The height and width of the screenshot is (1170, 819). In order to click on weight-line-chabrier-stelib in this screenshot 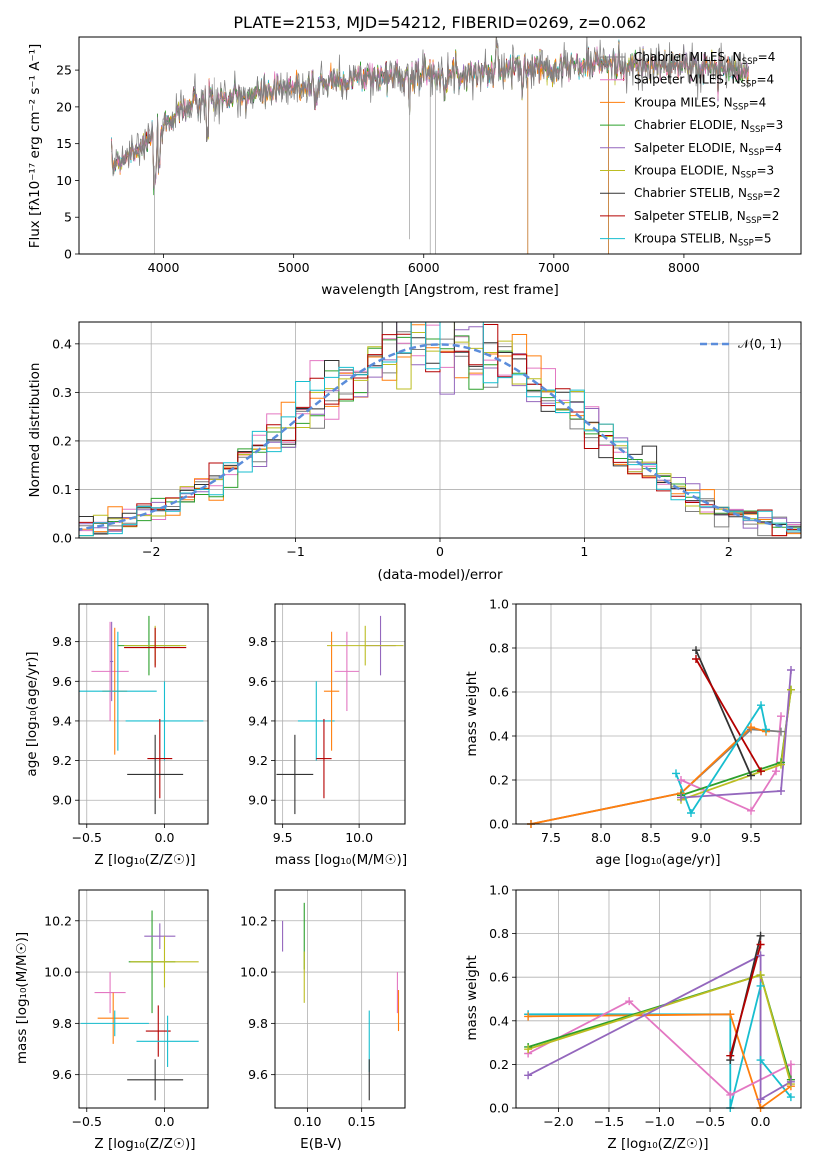, I will do `click(723, 712)`.